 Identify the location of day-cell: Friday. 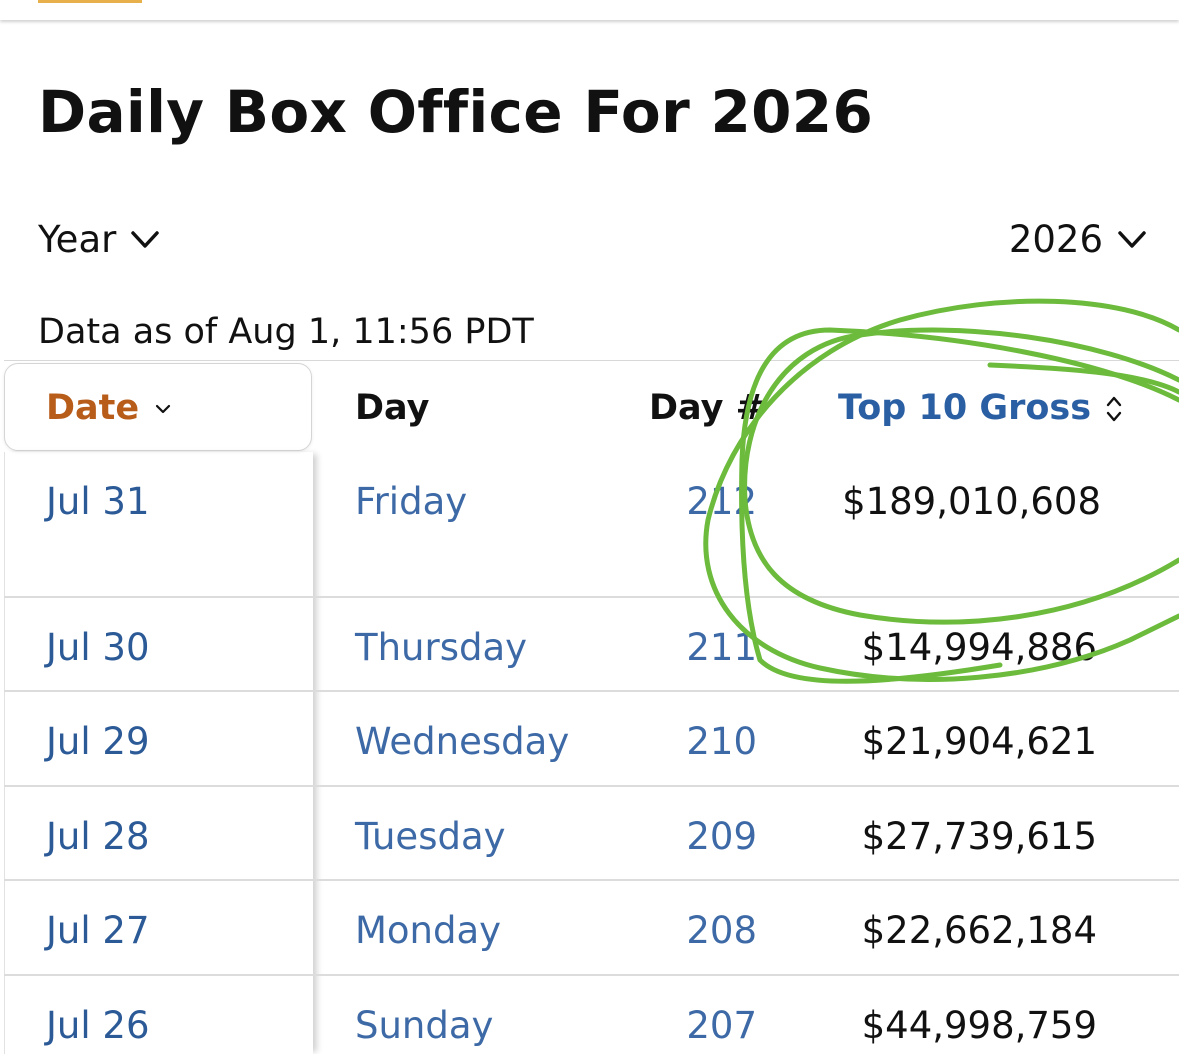
(411, 501).